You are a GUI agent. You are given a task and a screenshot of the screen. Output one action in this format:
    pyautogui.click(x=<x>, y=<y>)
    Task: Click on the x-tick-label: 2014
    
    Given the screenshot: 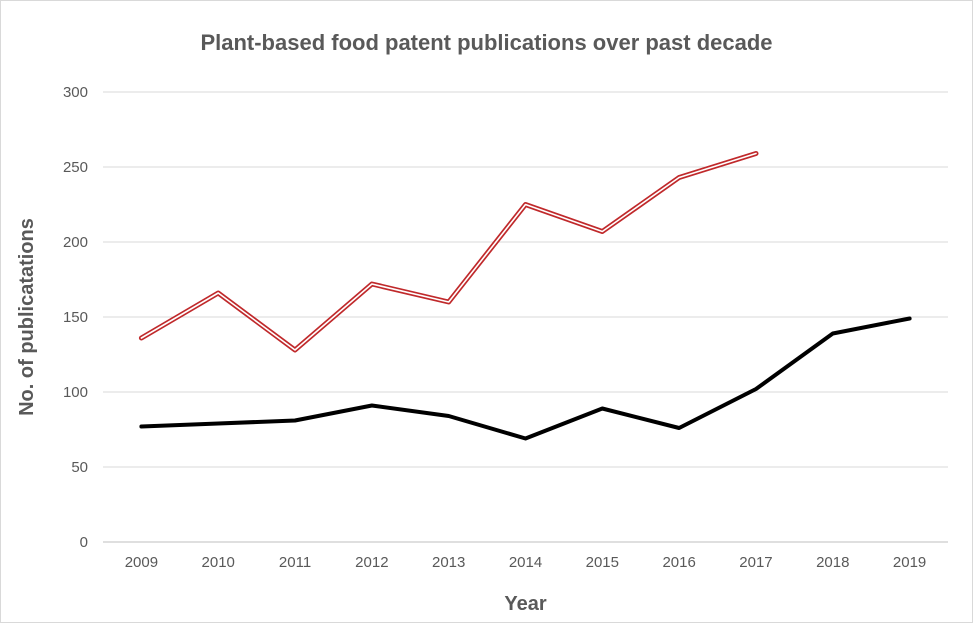 What is the action you would take?
    pyautogui.click(x=525, y=562)
    